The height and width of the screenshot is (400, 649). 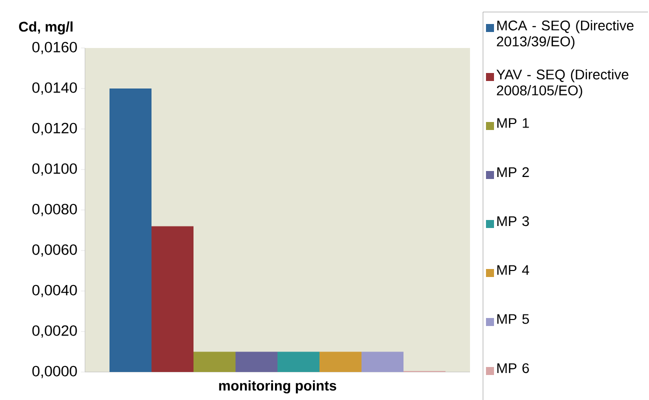 What do you see at coordinates (54, 88) in the screenshot?
I see `y-tick-label: 0,0140` at bounding box center [54, 88].